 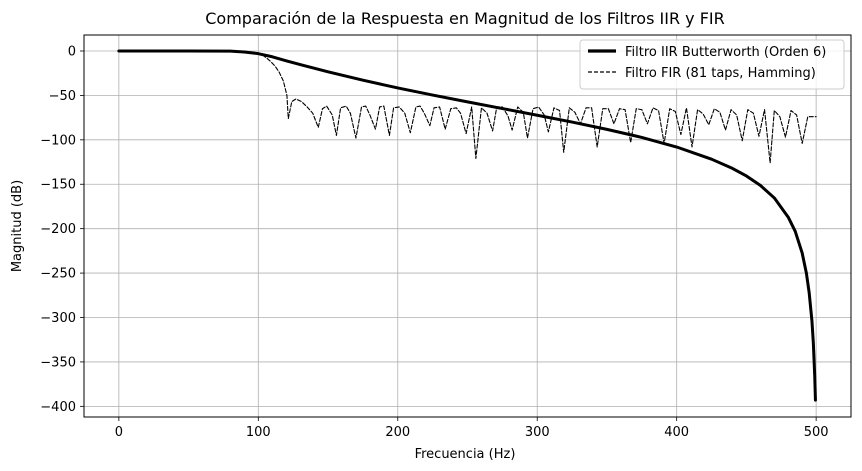 What do you see at coordinates (58, 140) in the screenshot?
I see `y-tick-label: −100` at bounding box center [58, 140].